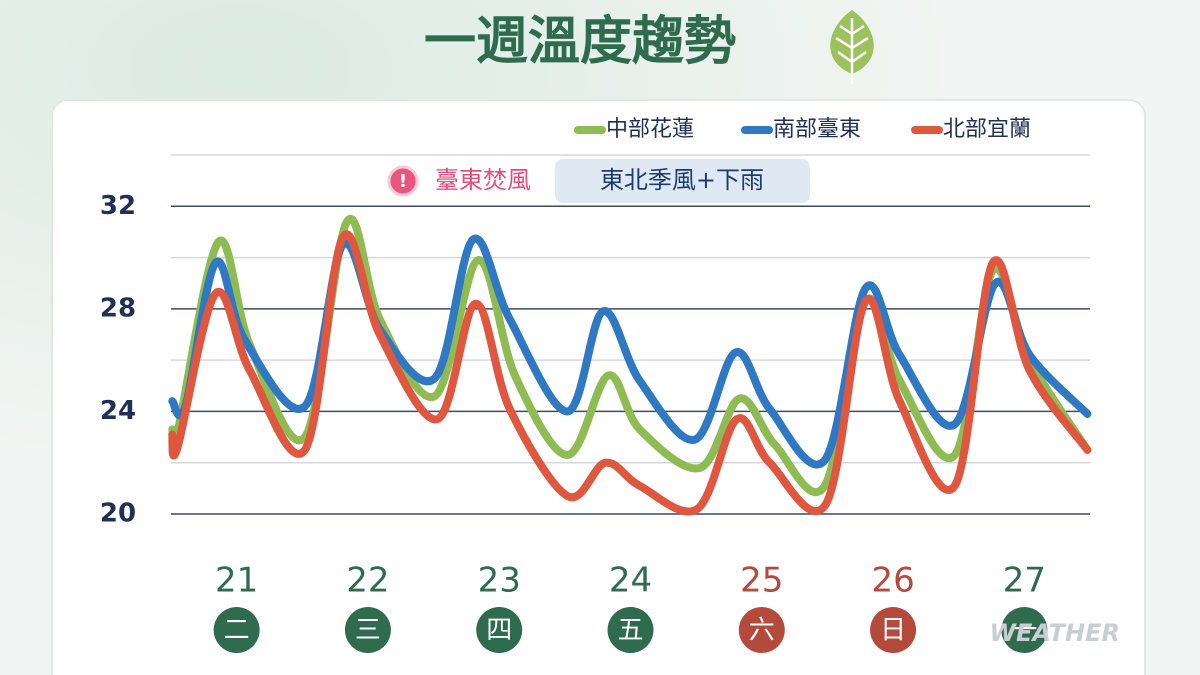 This screenshot has width=1200, height=675. I want to click on weekday-label: 三, so click(368, 631).